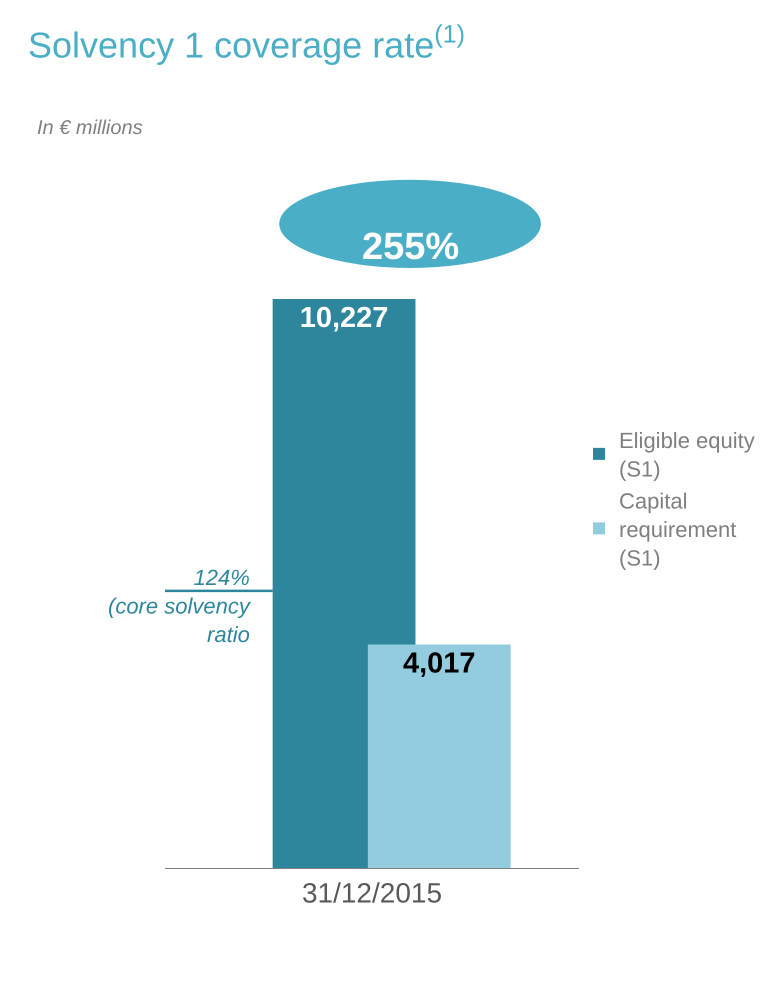 This screenshot has height=995, width=772. Describe the element at coordinates (677, 529) in the screenshot. I see `legend-label: Capital requirement (S1)` at that location.